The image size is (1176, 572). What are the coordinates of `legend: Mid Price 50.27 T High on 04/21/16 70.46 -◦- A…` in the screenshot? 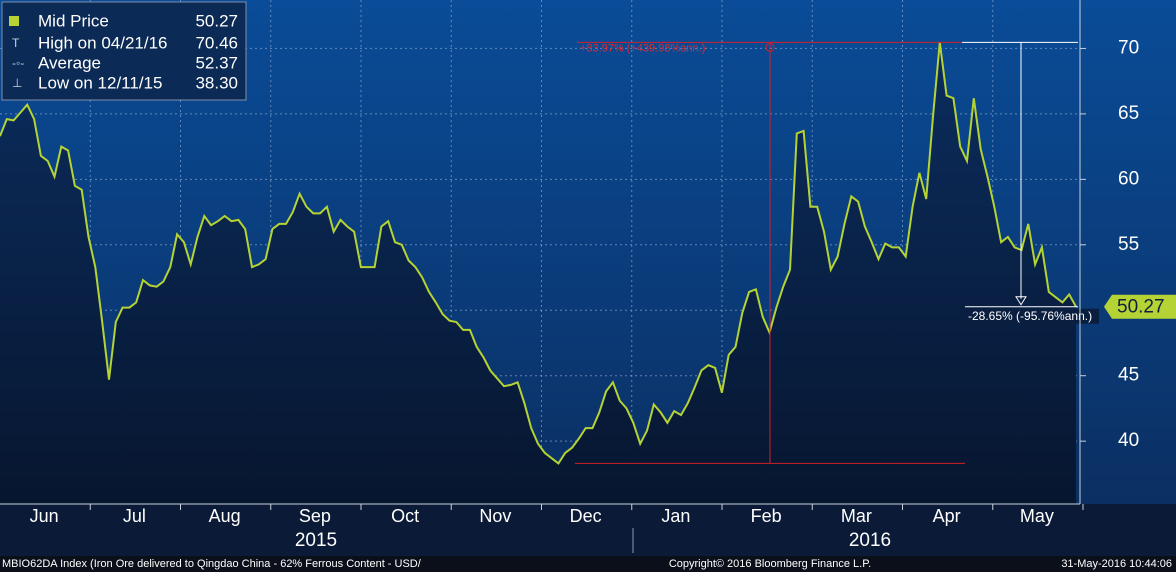 It's located at (124, 51).